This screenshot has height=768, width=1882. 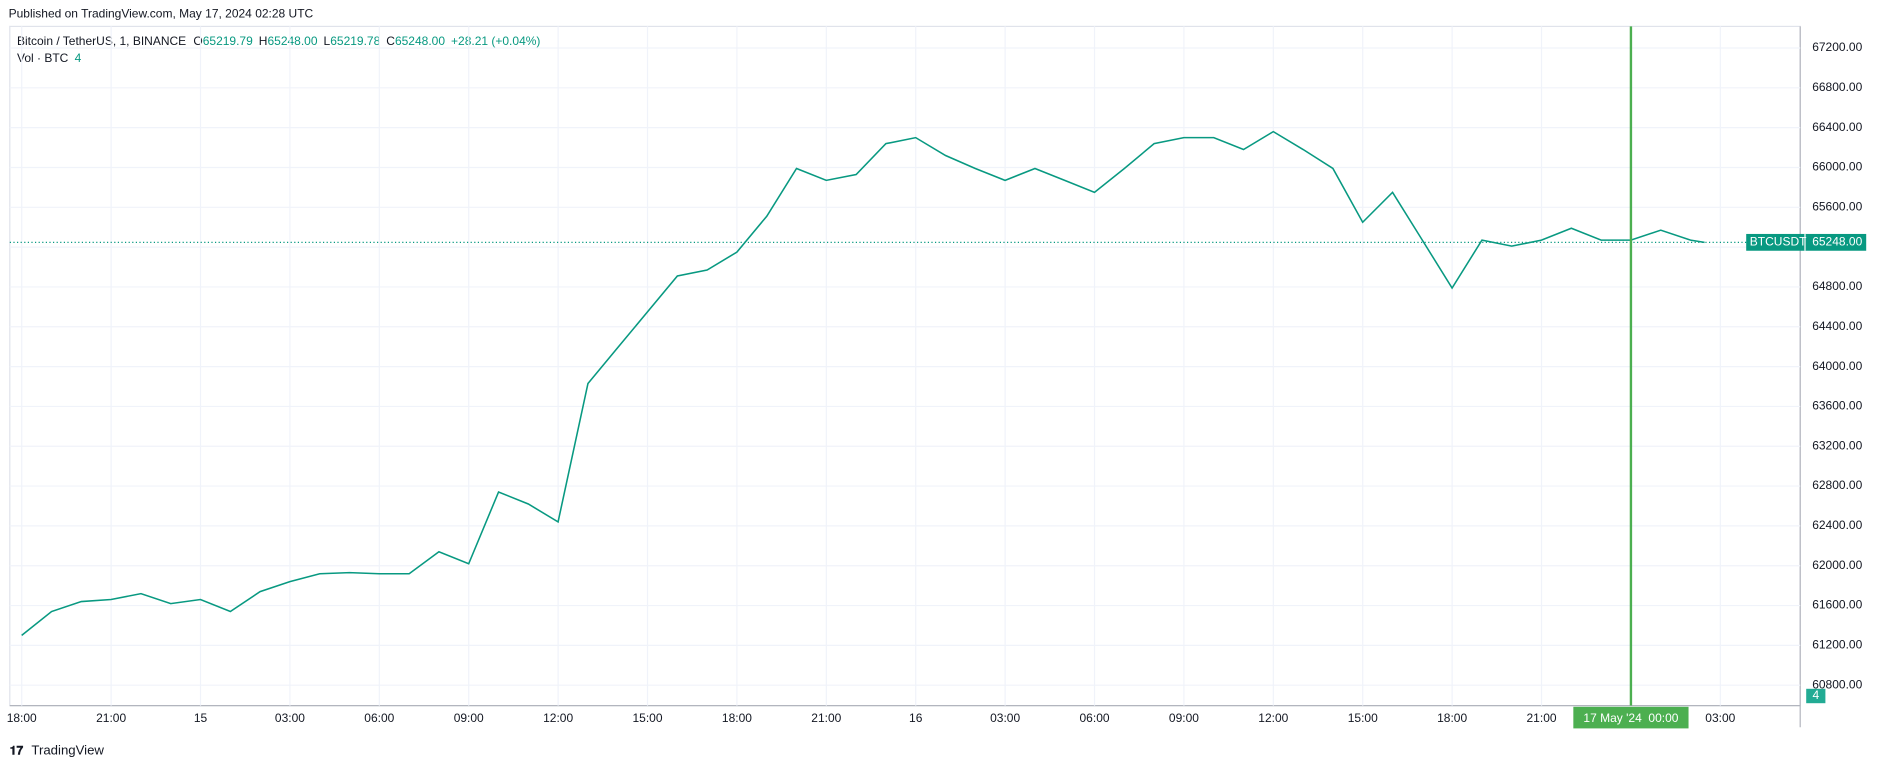 What do you see at coordinates (1837, 406) in the screenshot?
I see `y-tick-label: 63600.00` at bounding box center [1837, 406].